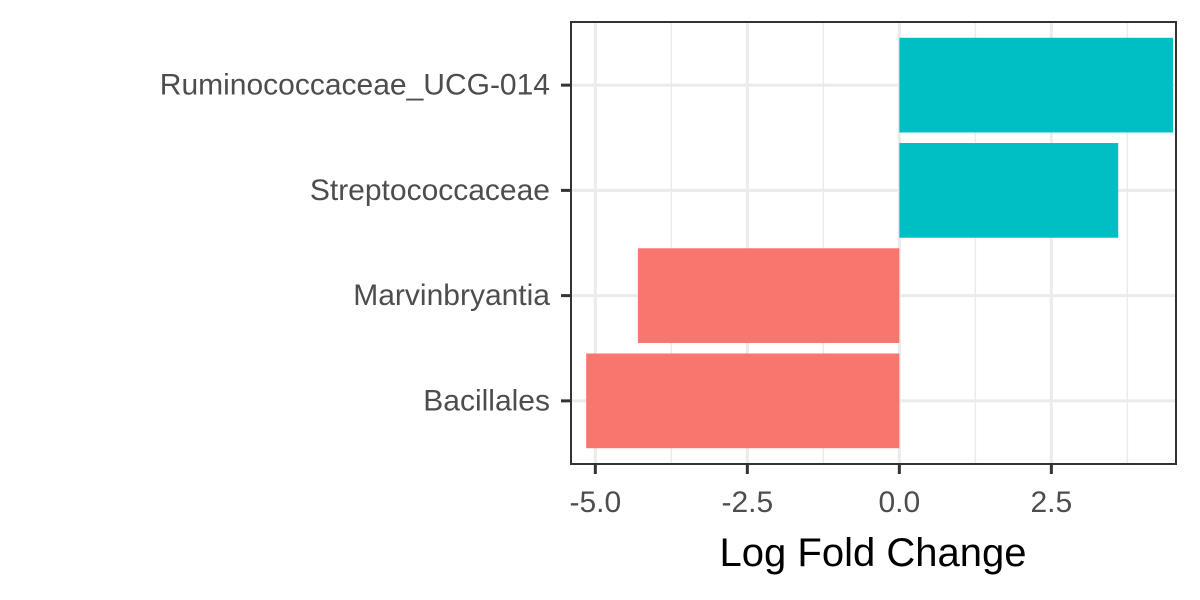  Describe the element at coordinates (355, 85) in the screenshot. I see `y-tick-label: Ruminococcaceae_UCG-014` at that location.